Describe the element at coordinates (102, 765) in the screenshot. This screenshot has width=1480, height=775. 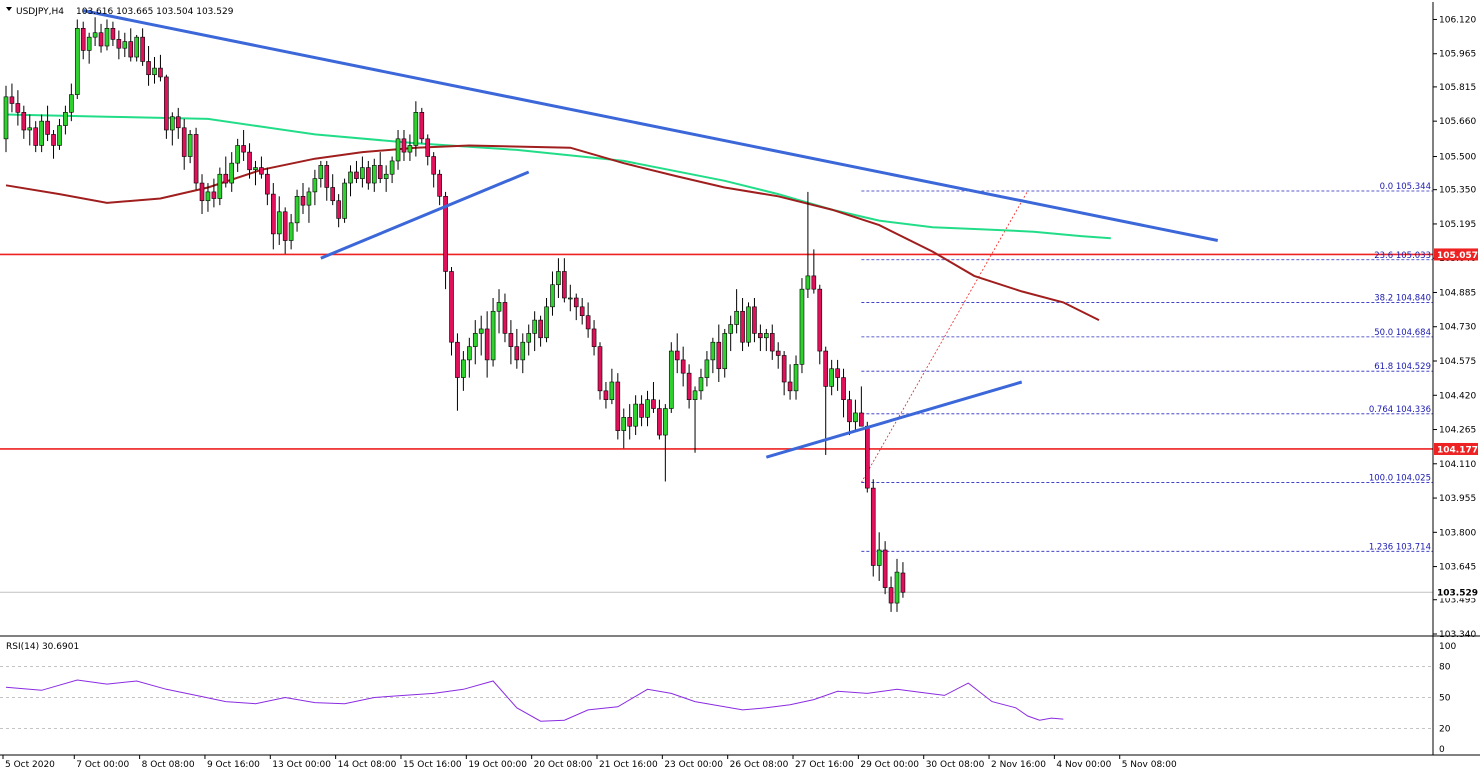
I see `x-tick-label: 7 Oct 00:00` at that location.